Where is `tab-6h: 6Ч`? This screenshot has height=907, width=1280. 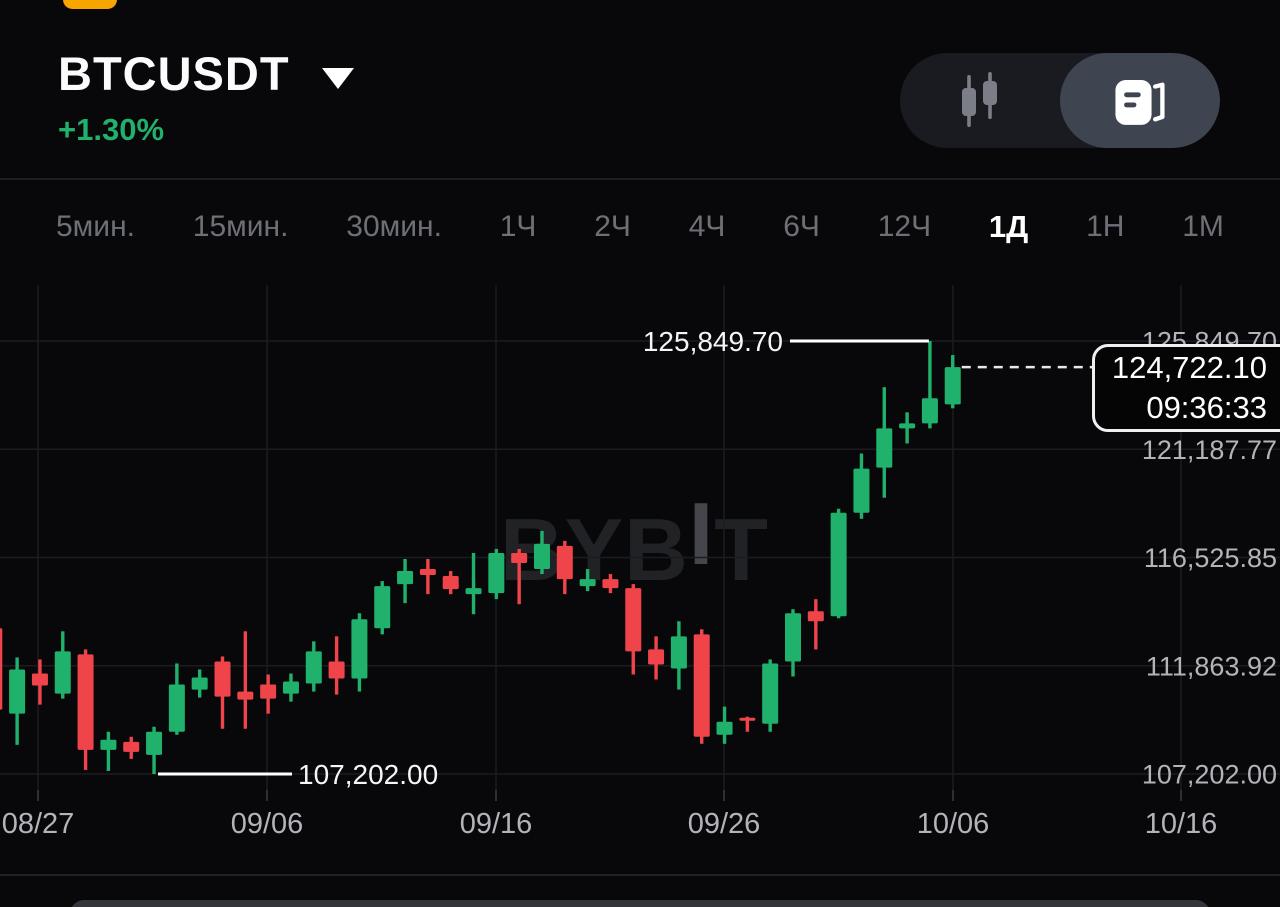
tab-6h: 6Ч is located at coordinates (801, 226).